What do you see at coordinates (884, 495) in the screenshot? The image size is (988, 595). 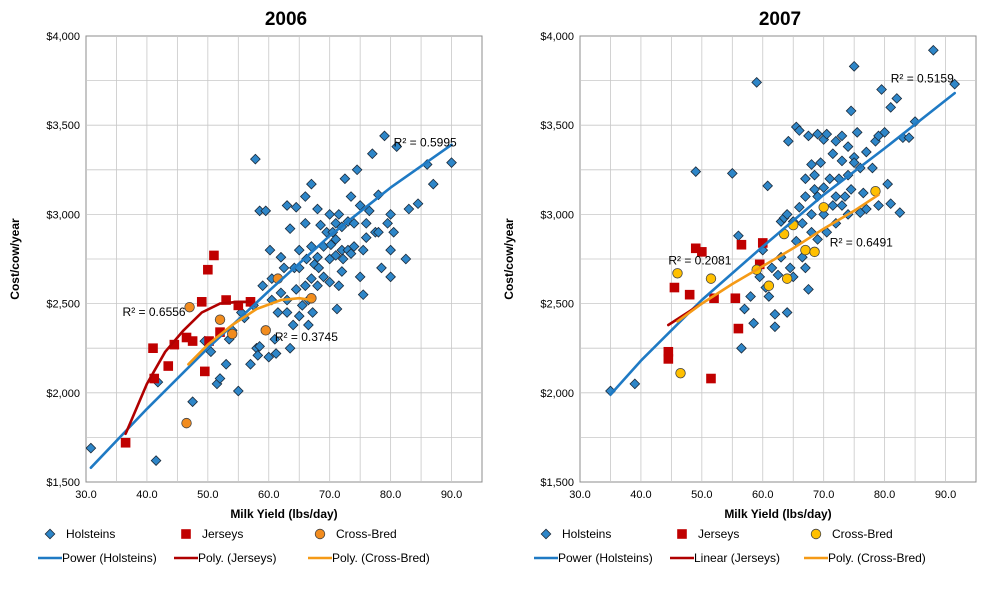 I see `x-tick-label: 80.0` at bounding box center [884, 495].